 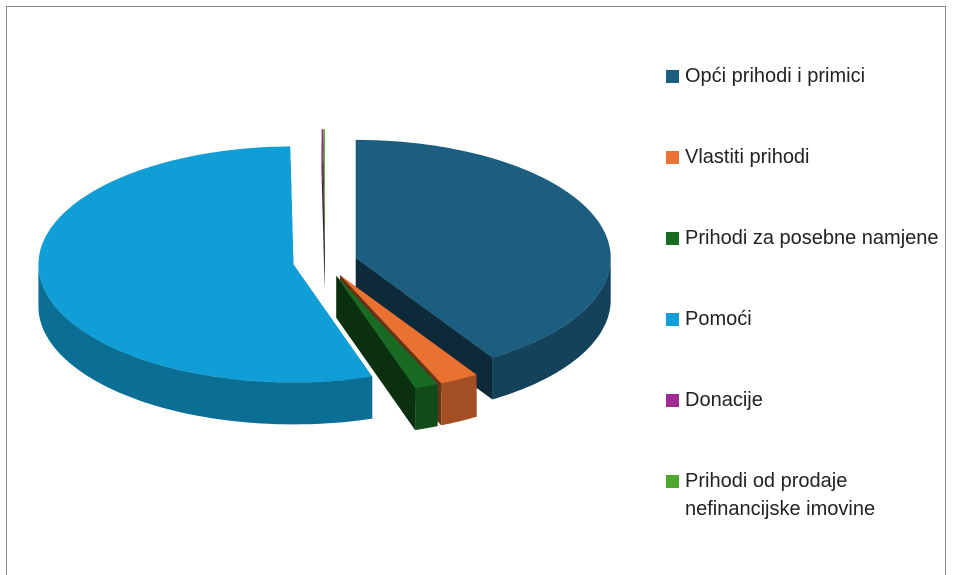 I want to click on legend-label: Pomoći, so click(x=718, y=319).